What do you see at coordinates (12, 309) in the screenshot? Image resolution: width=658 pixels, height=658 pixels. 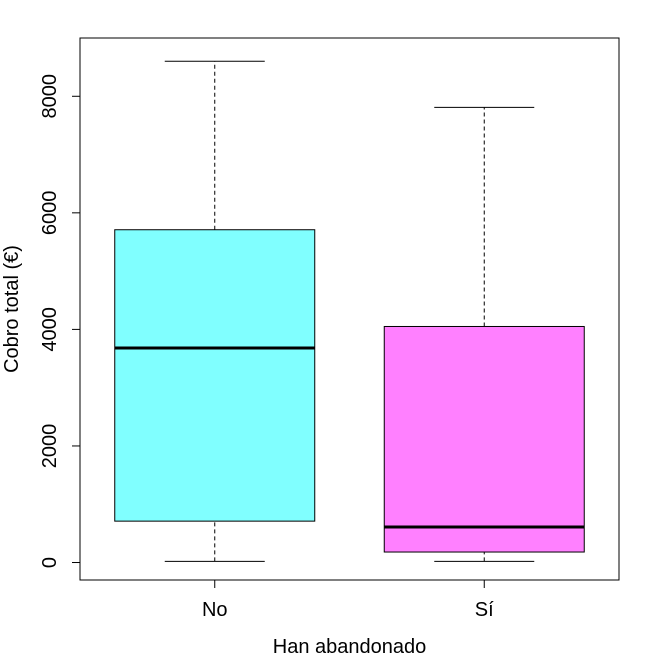 I see `y-axis-label: Cobro total (€)` at bounding box center [12, 309].